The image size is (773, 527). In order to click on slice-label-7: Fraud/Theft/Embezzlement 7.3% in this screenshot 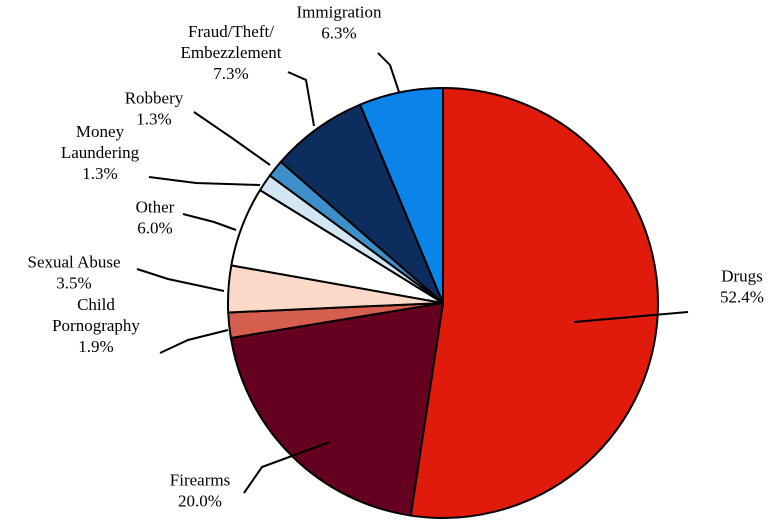, I will do `click(230, 52)`.